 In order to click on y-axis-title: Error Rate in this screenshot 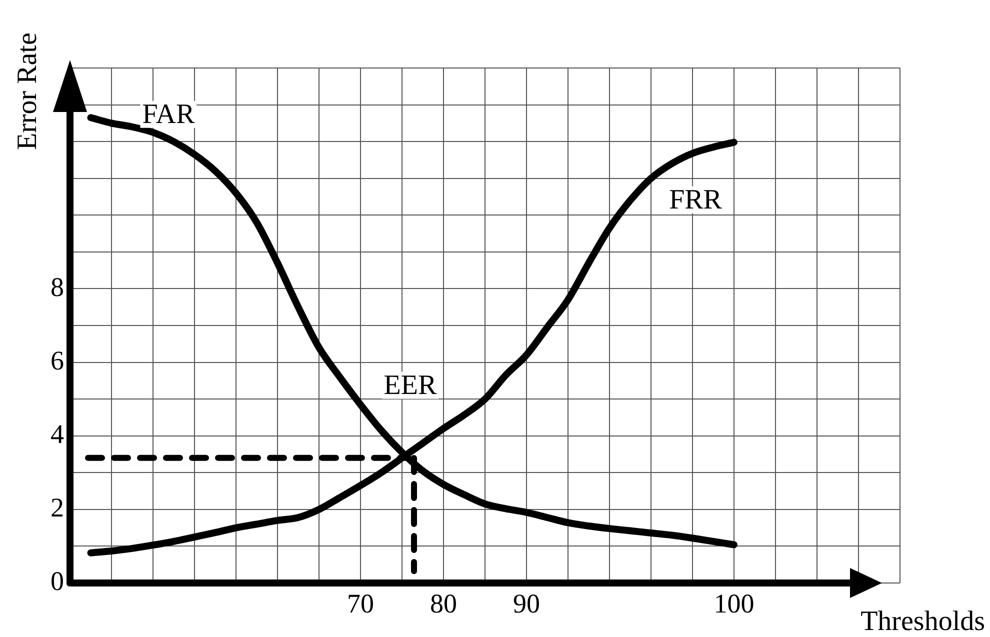, I will do `click(27, 91)`.